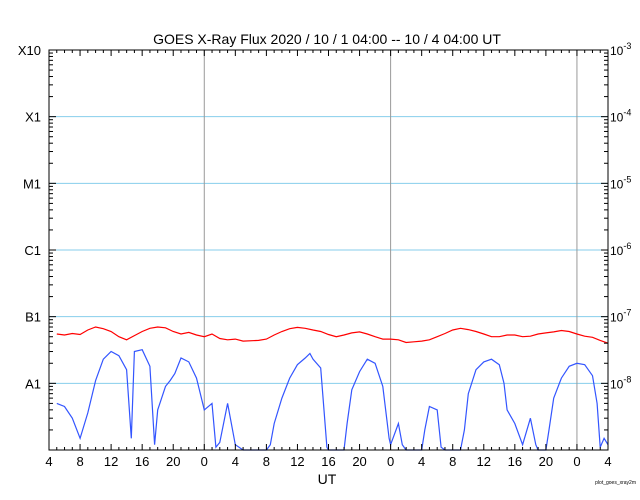  I want to click on y-right-label: 10-8, so click(620, 382).